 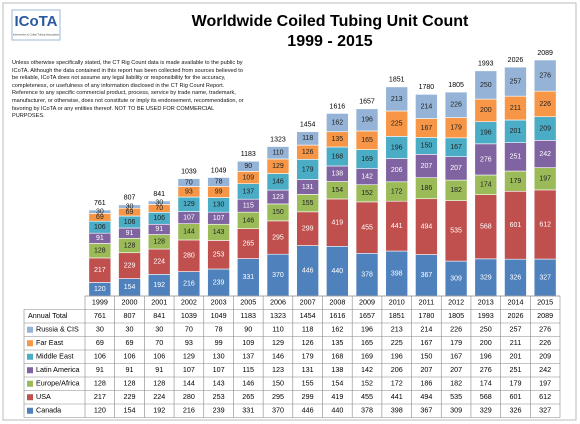 I want to click on table-cell: 169, so click(x=367, y=356).